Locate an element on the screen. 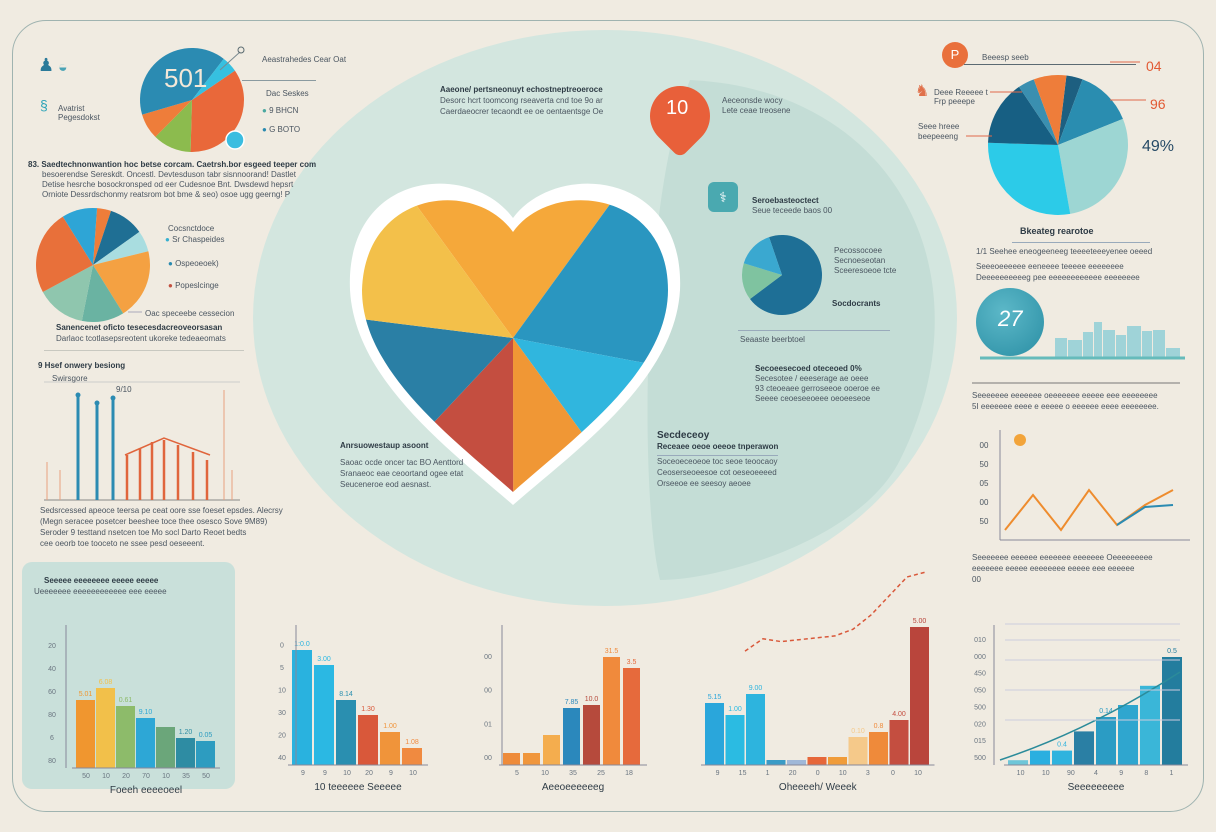 Image resolution: width=1216 pixels, height=832 pixels. x-tick-label: 10 is located at coordinates (166, 776).